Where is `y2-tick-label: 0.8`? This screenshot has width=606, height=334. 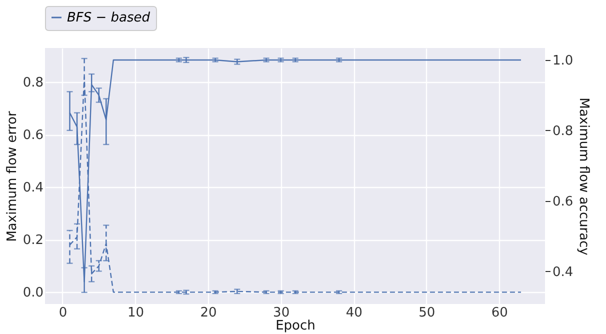 y2-tick-label: 0.8 is located at coordinates (563, 131).